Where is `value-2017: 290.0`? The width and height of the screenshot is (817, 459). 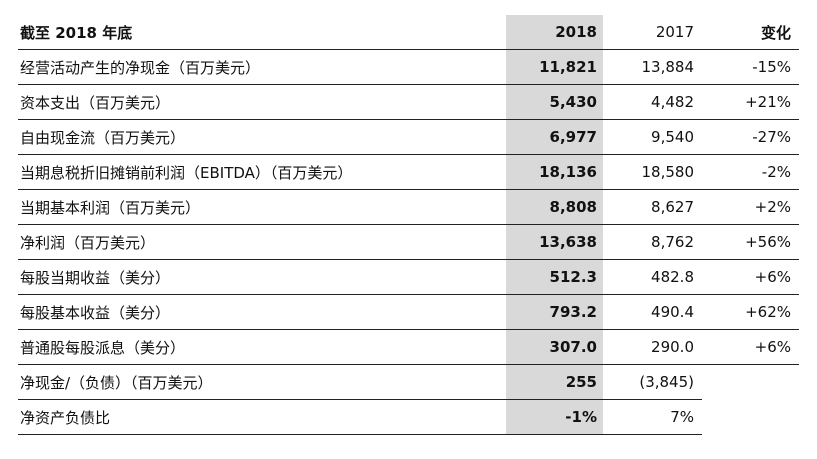 value-2017: 290.0 is located at coordinates (652, 347).